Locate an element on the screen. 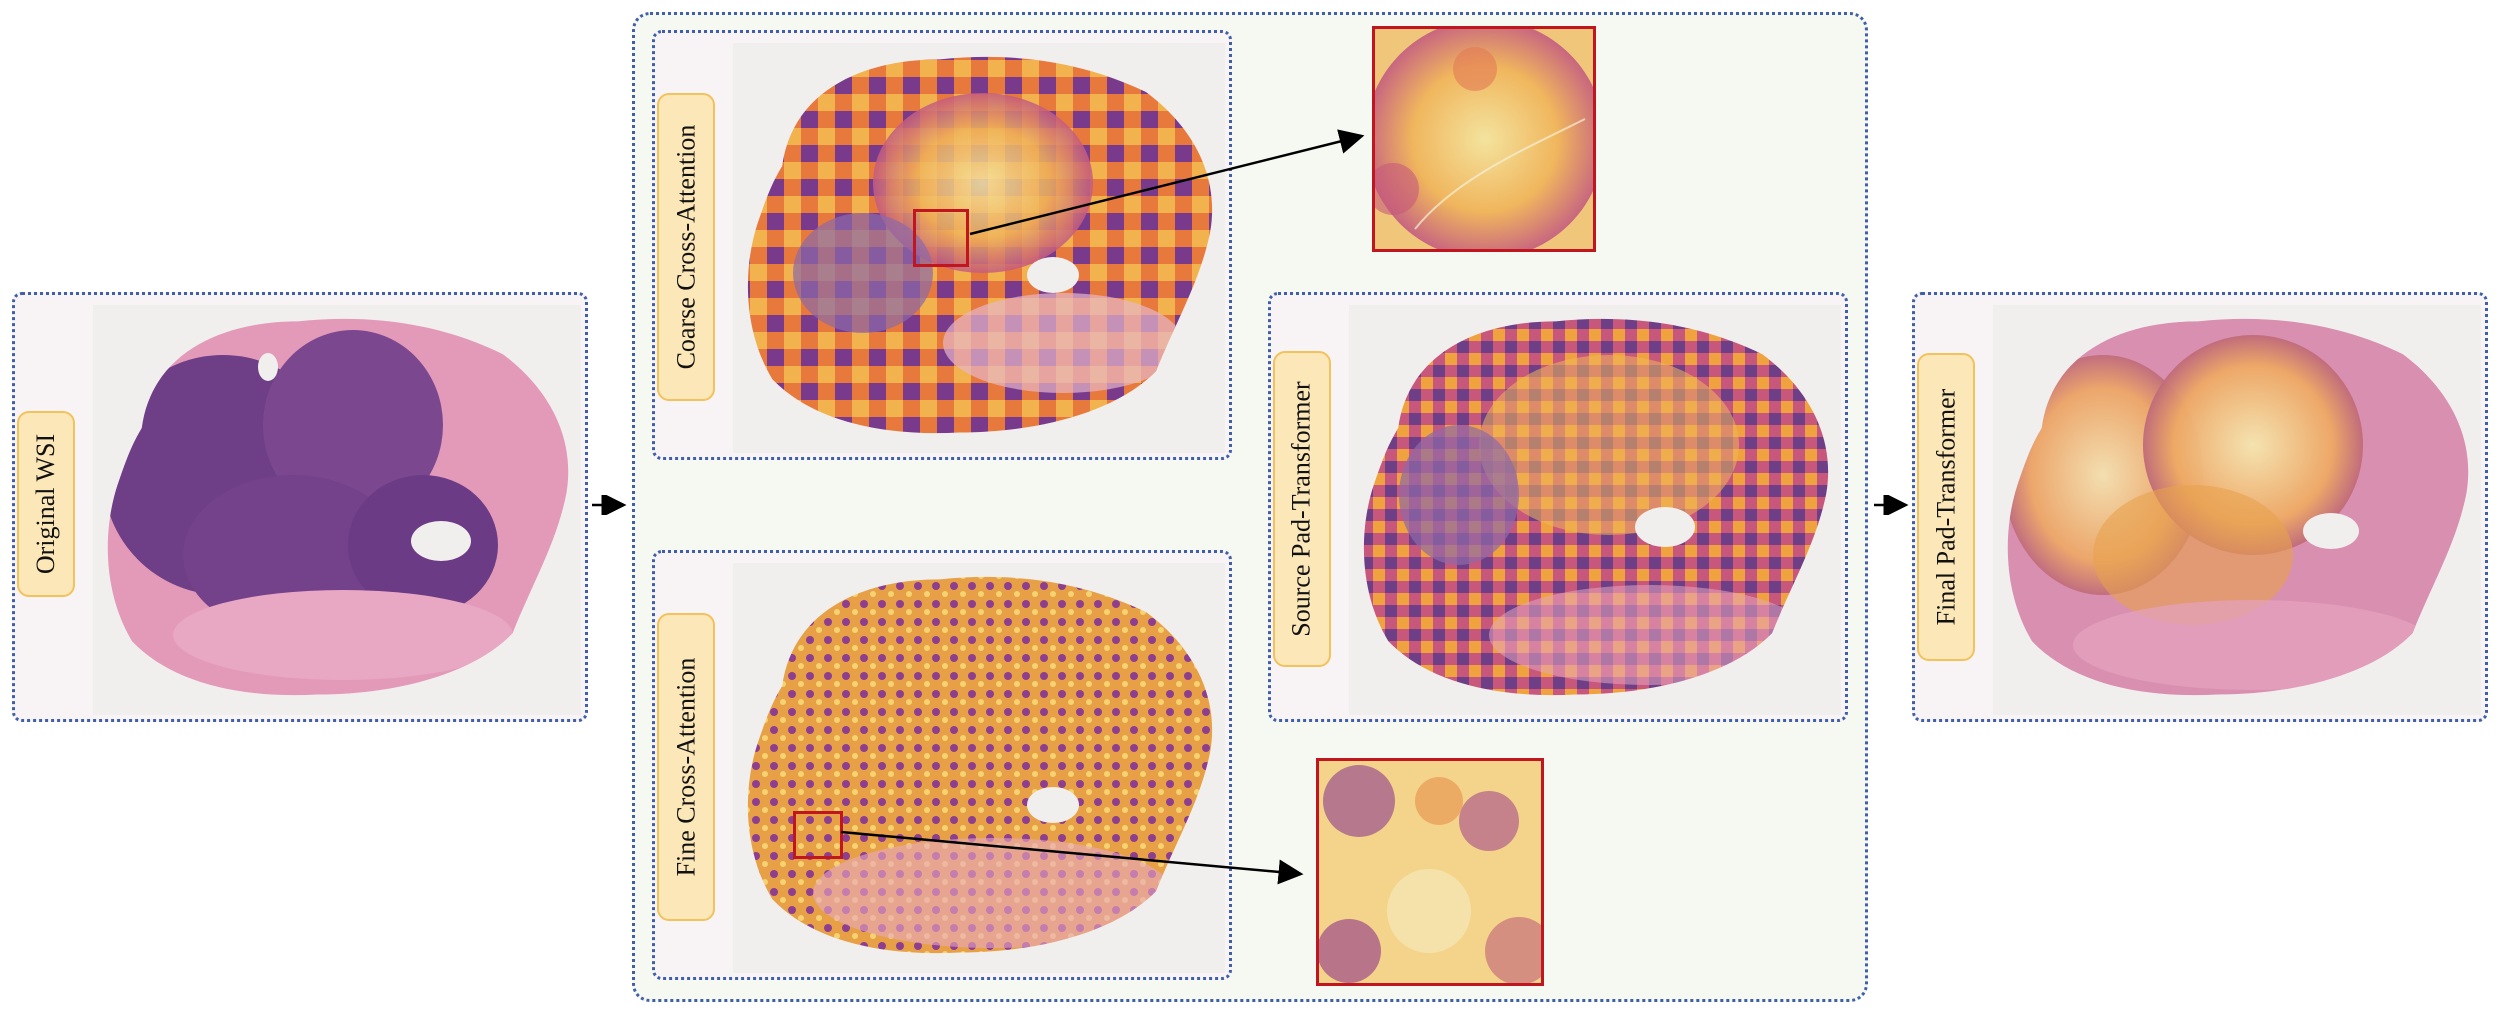 This screenshot has width=2502, height=1013. arrow-to-final is located at coordinates (1891, 505).